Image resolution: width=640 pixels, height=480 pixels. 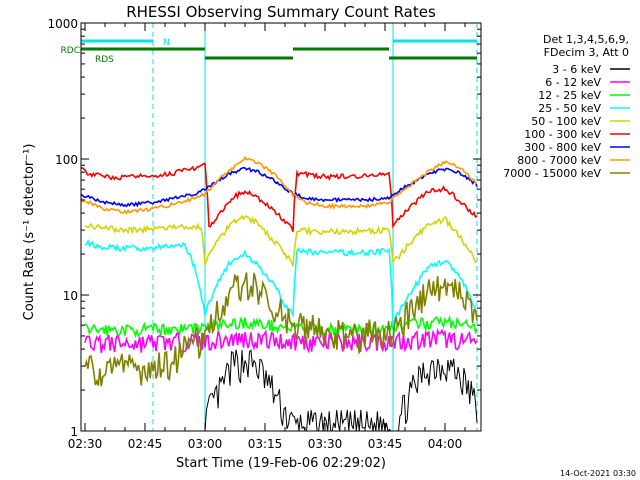 I want to click on flag-label-rds: RDS, so click(x=104, y=60).